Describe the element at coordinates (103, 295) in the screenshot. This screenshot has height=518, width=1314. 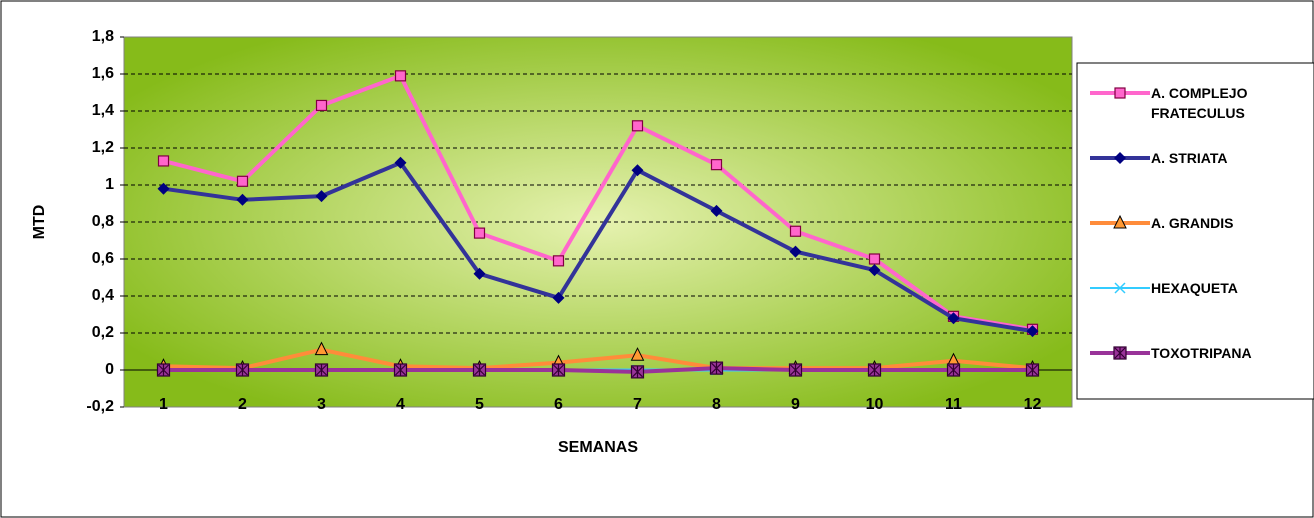
I see `y-tick-label: 0,4` at that location.